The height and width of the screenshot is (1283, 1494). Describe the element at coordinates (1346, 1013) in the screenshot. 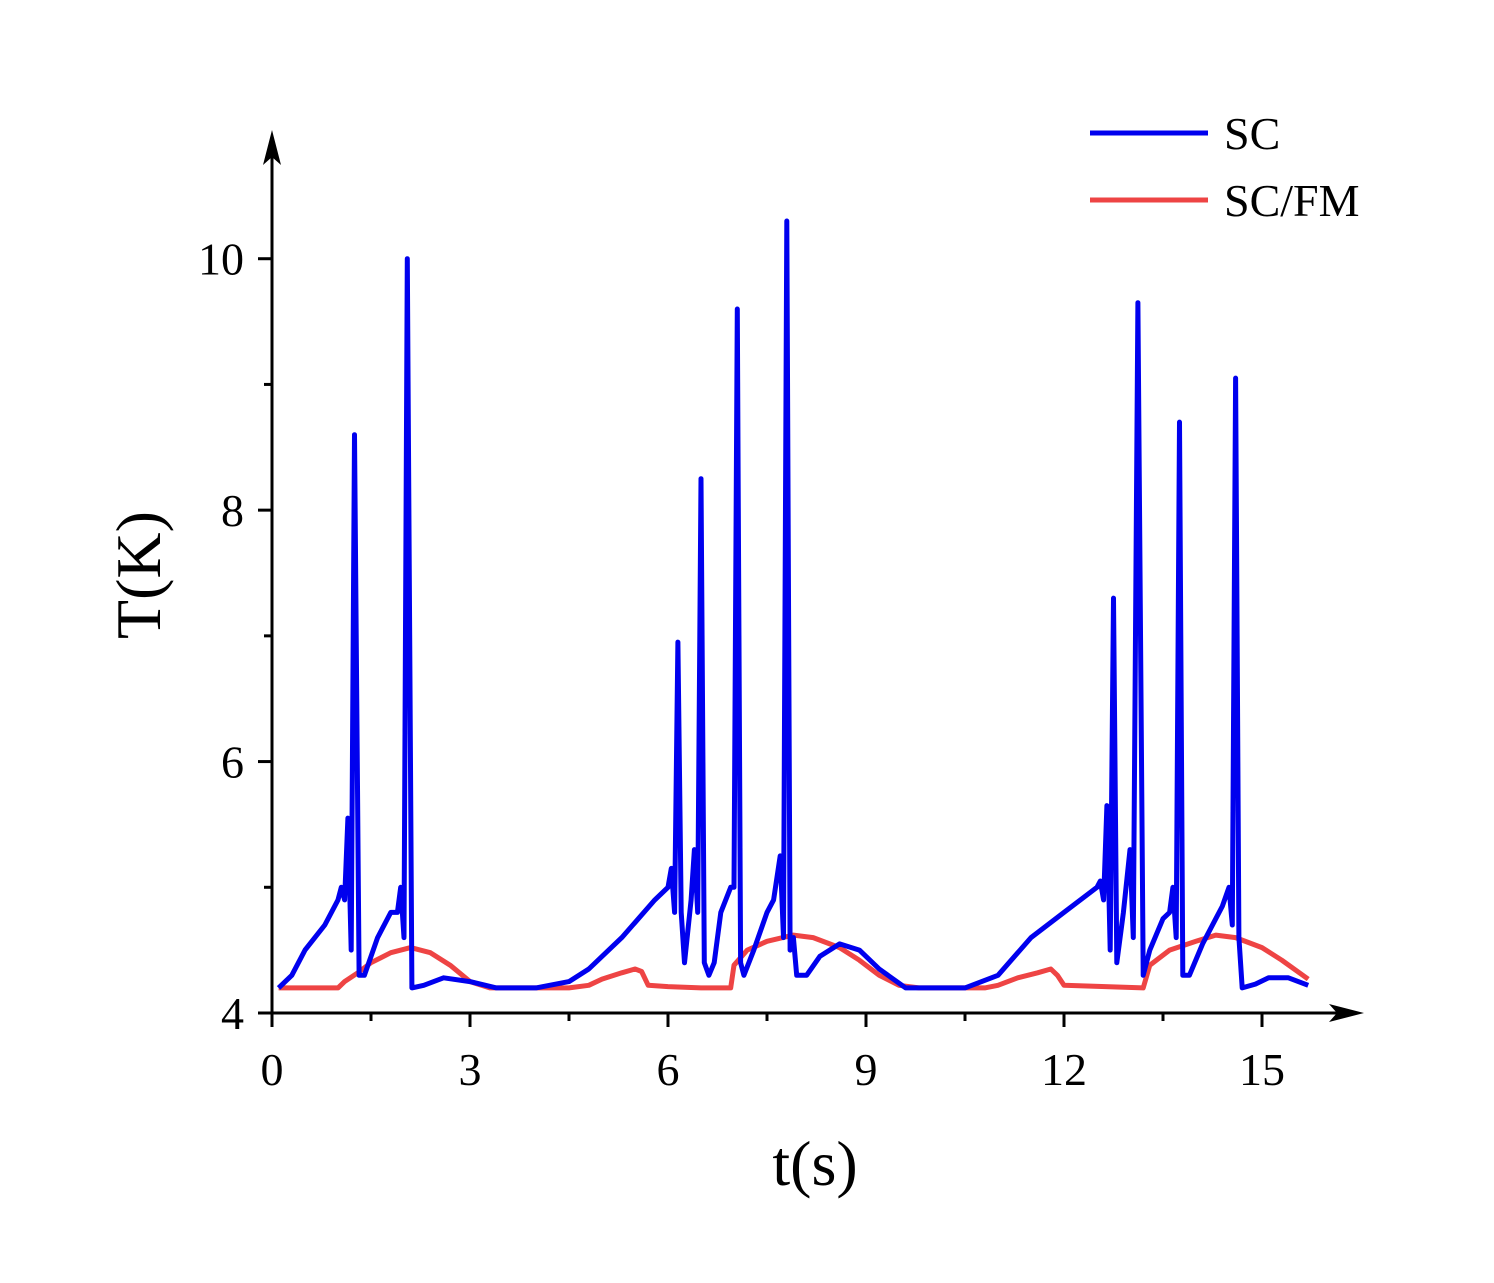

I see `x-axis-arrow` at that location.